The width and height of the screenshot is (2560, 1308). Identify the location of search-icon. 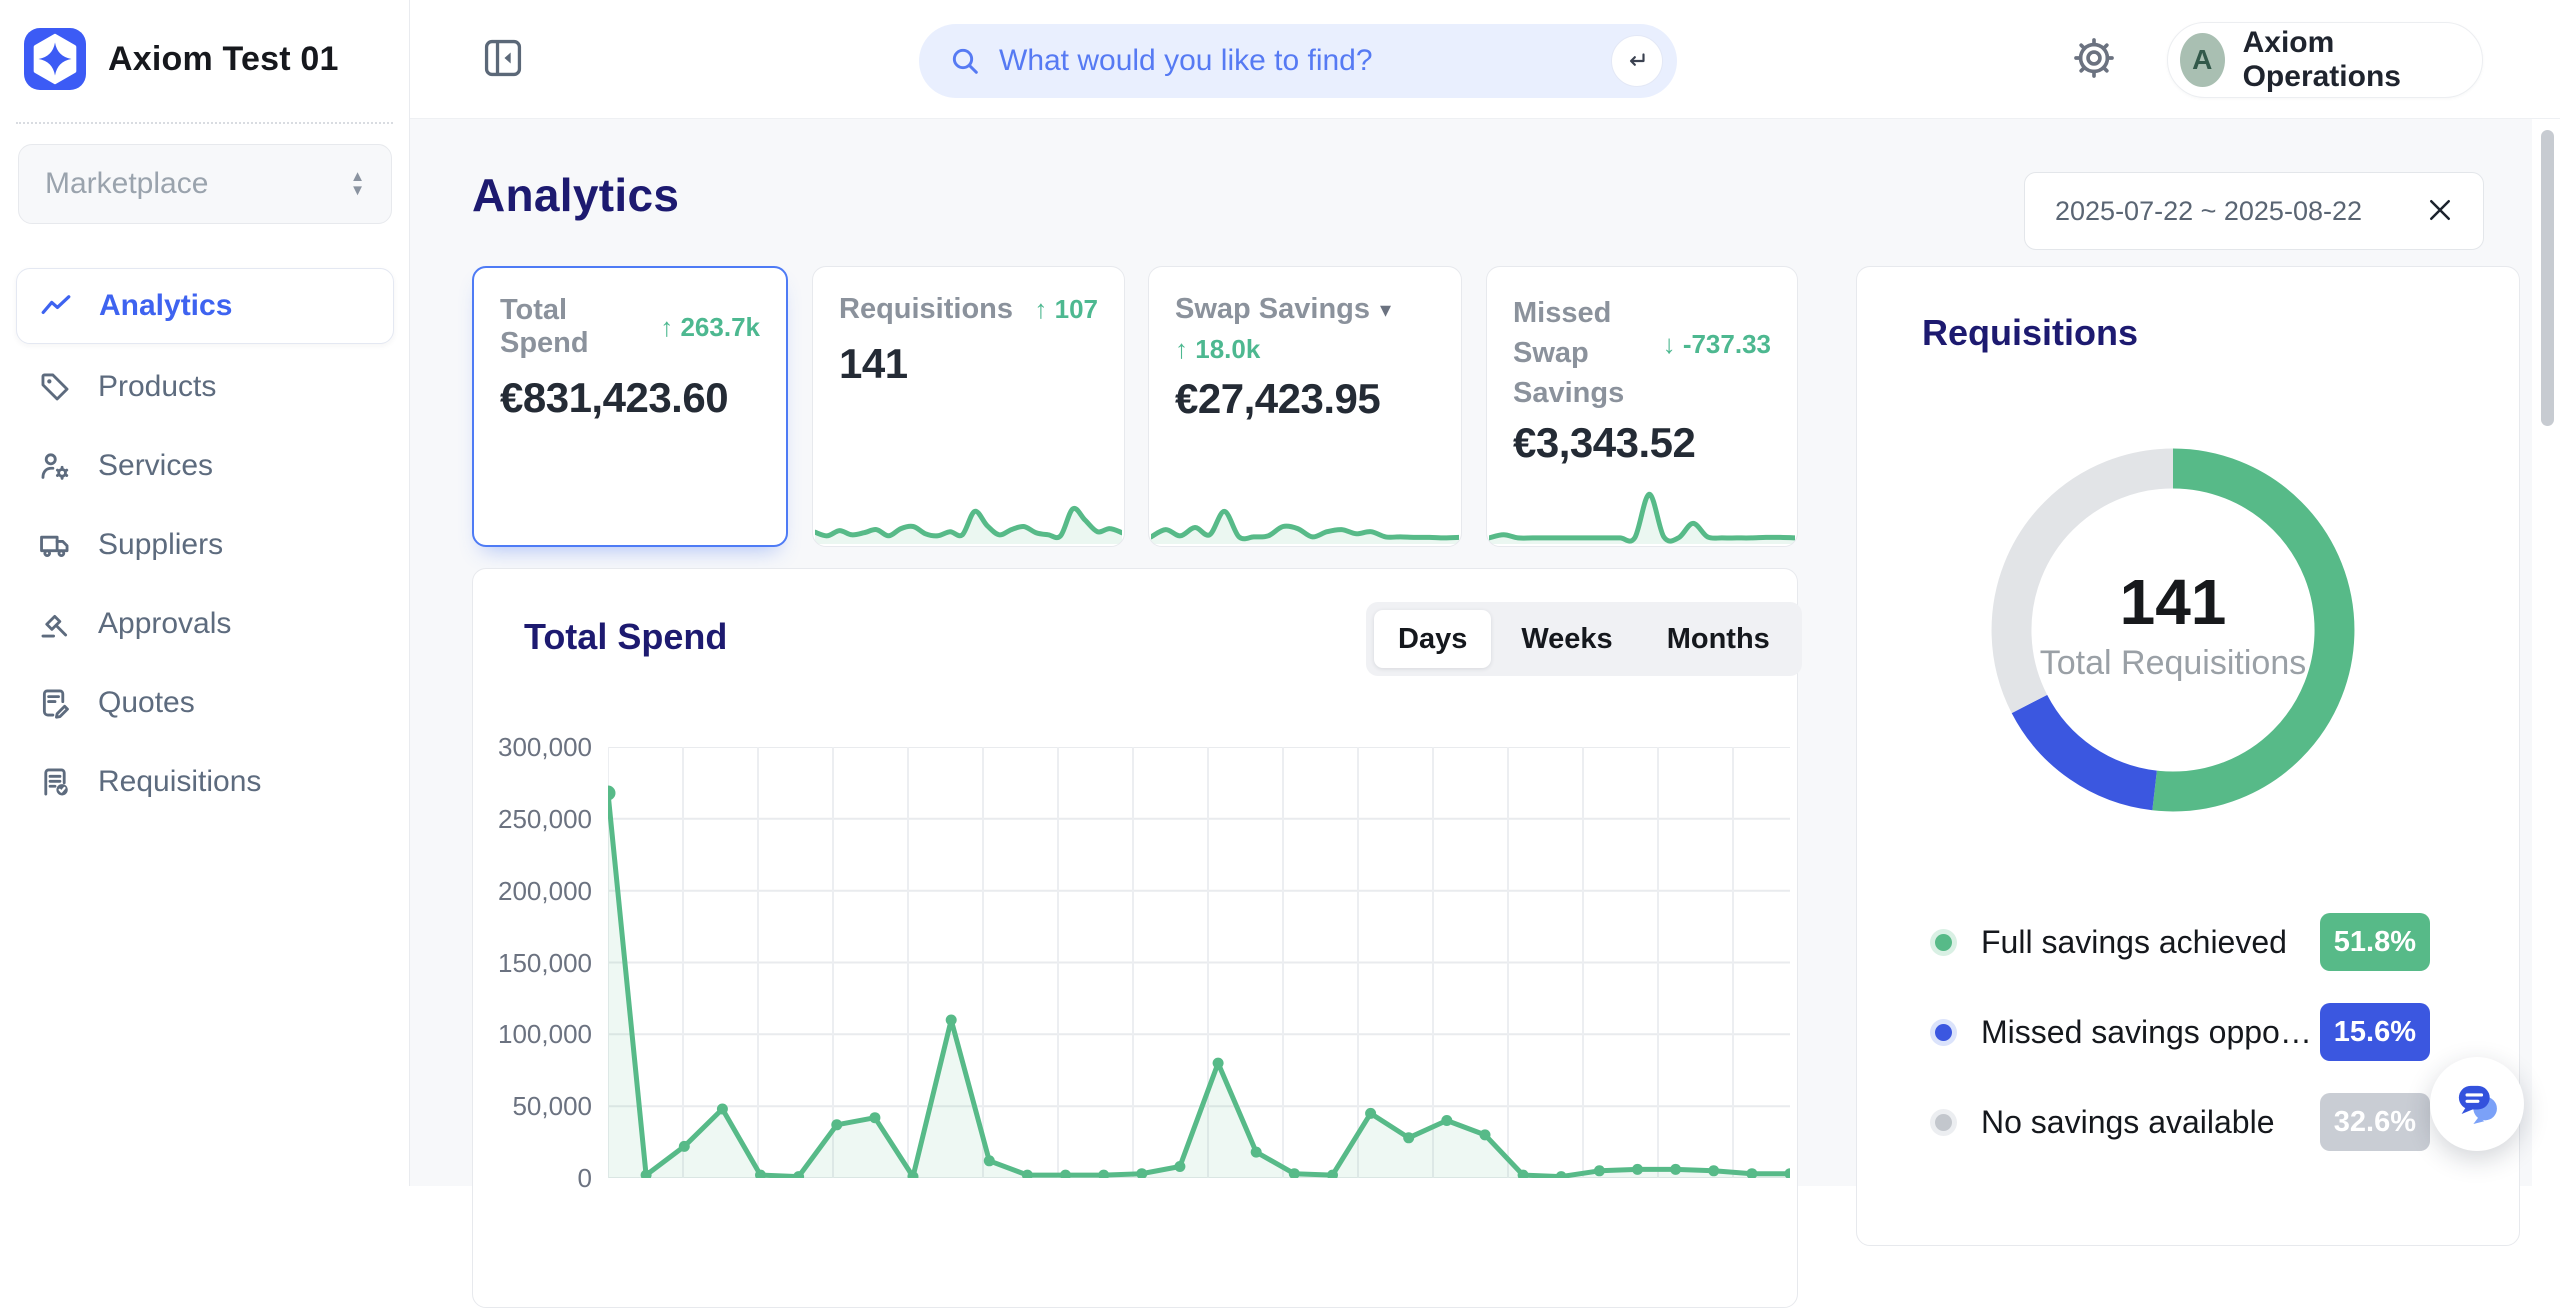
(965, 61).